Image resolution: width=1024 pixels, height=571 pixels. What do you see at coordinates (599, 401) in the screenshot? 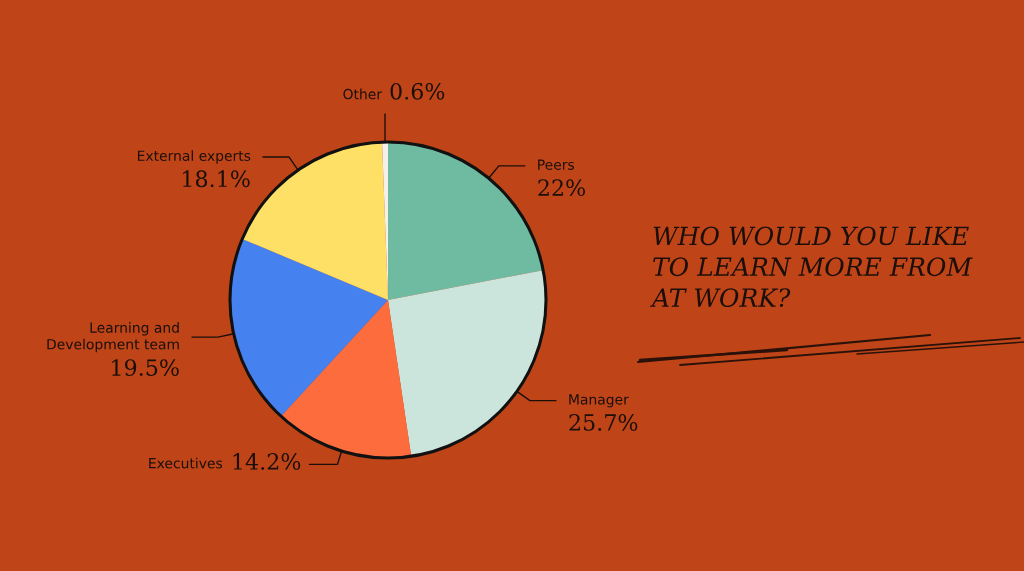
I see `slice-label: Manager` at bounding box center [599, 401].